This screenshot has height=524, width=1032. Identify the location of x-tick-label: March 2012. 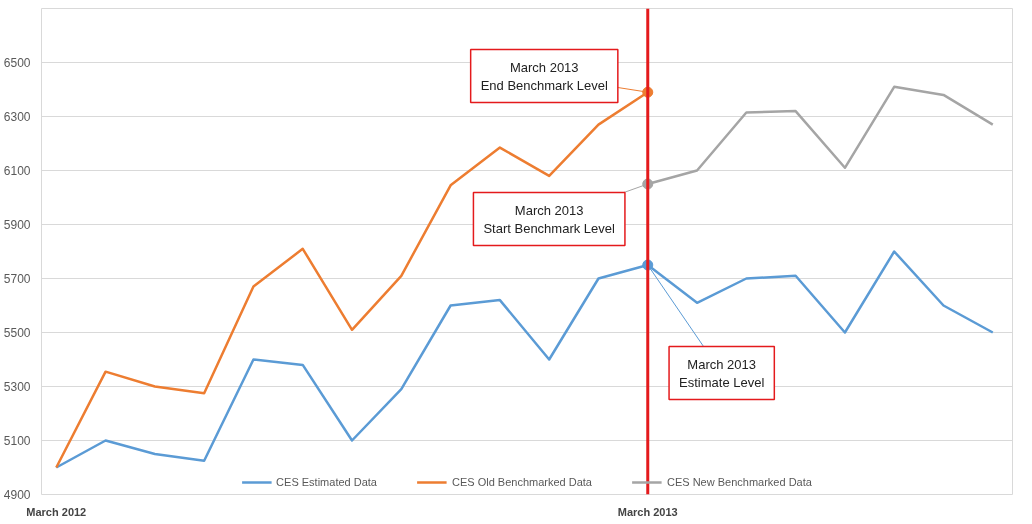
(56, 511).